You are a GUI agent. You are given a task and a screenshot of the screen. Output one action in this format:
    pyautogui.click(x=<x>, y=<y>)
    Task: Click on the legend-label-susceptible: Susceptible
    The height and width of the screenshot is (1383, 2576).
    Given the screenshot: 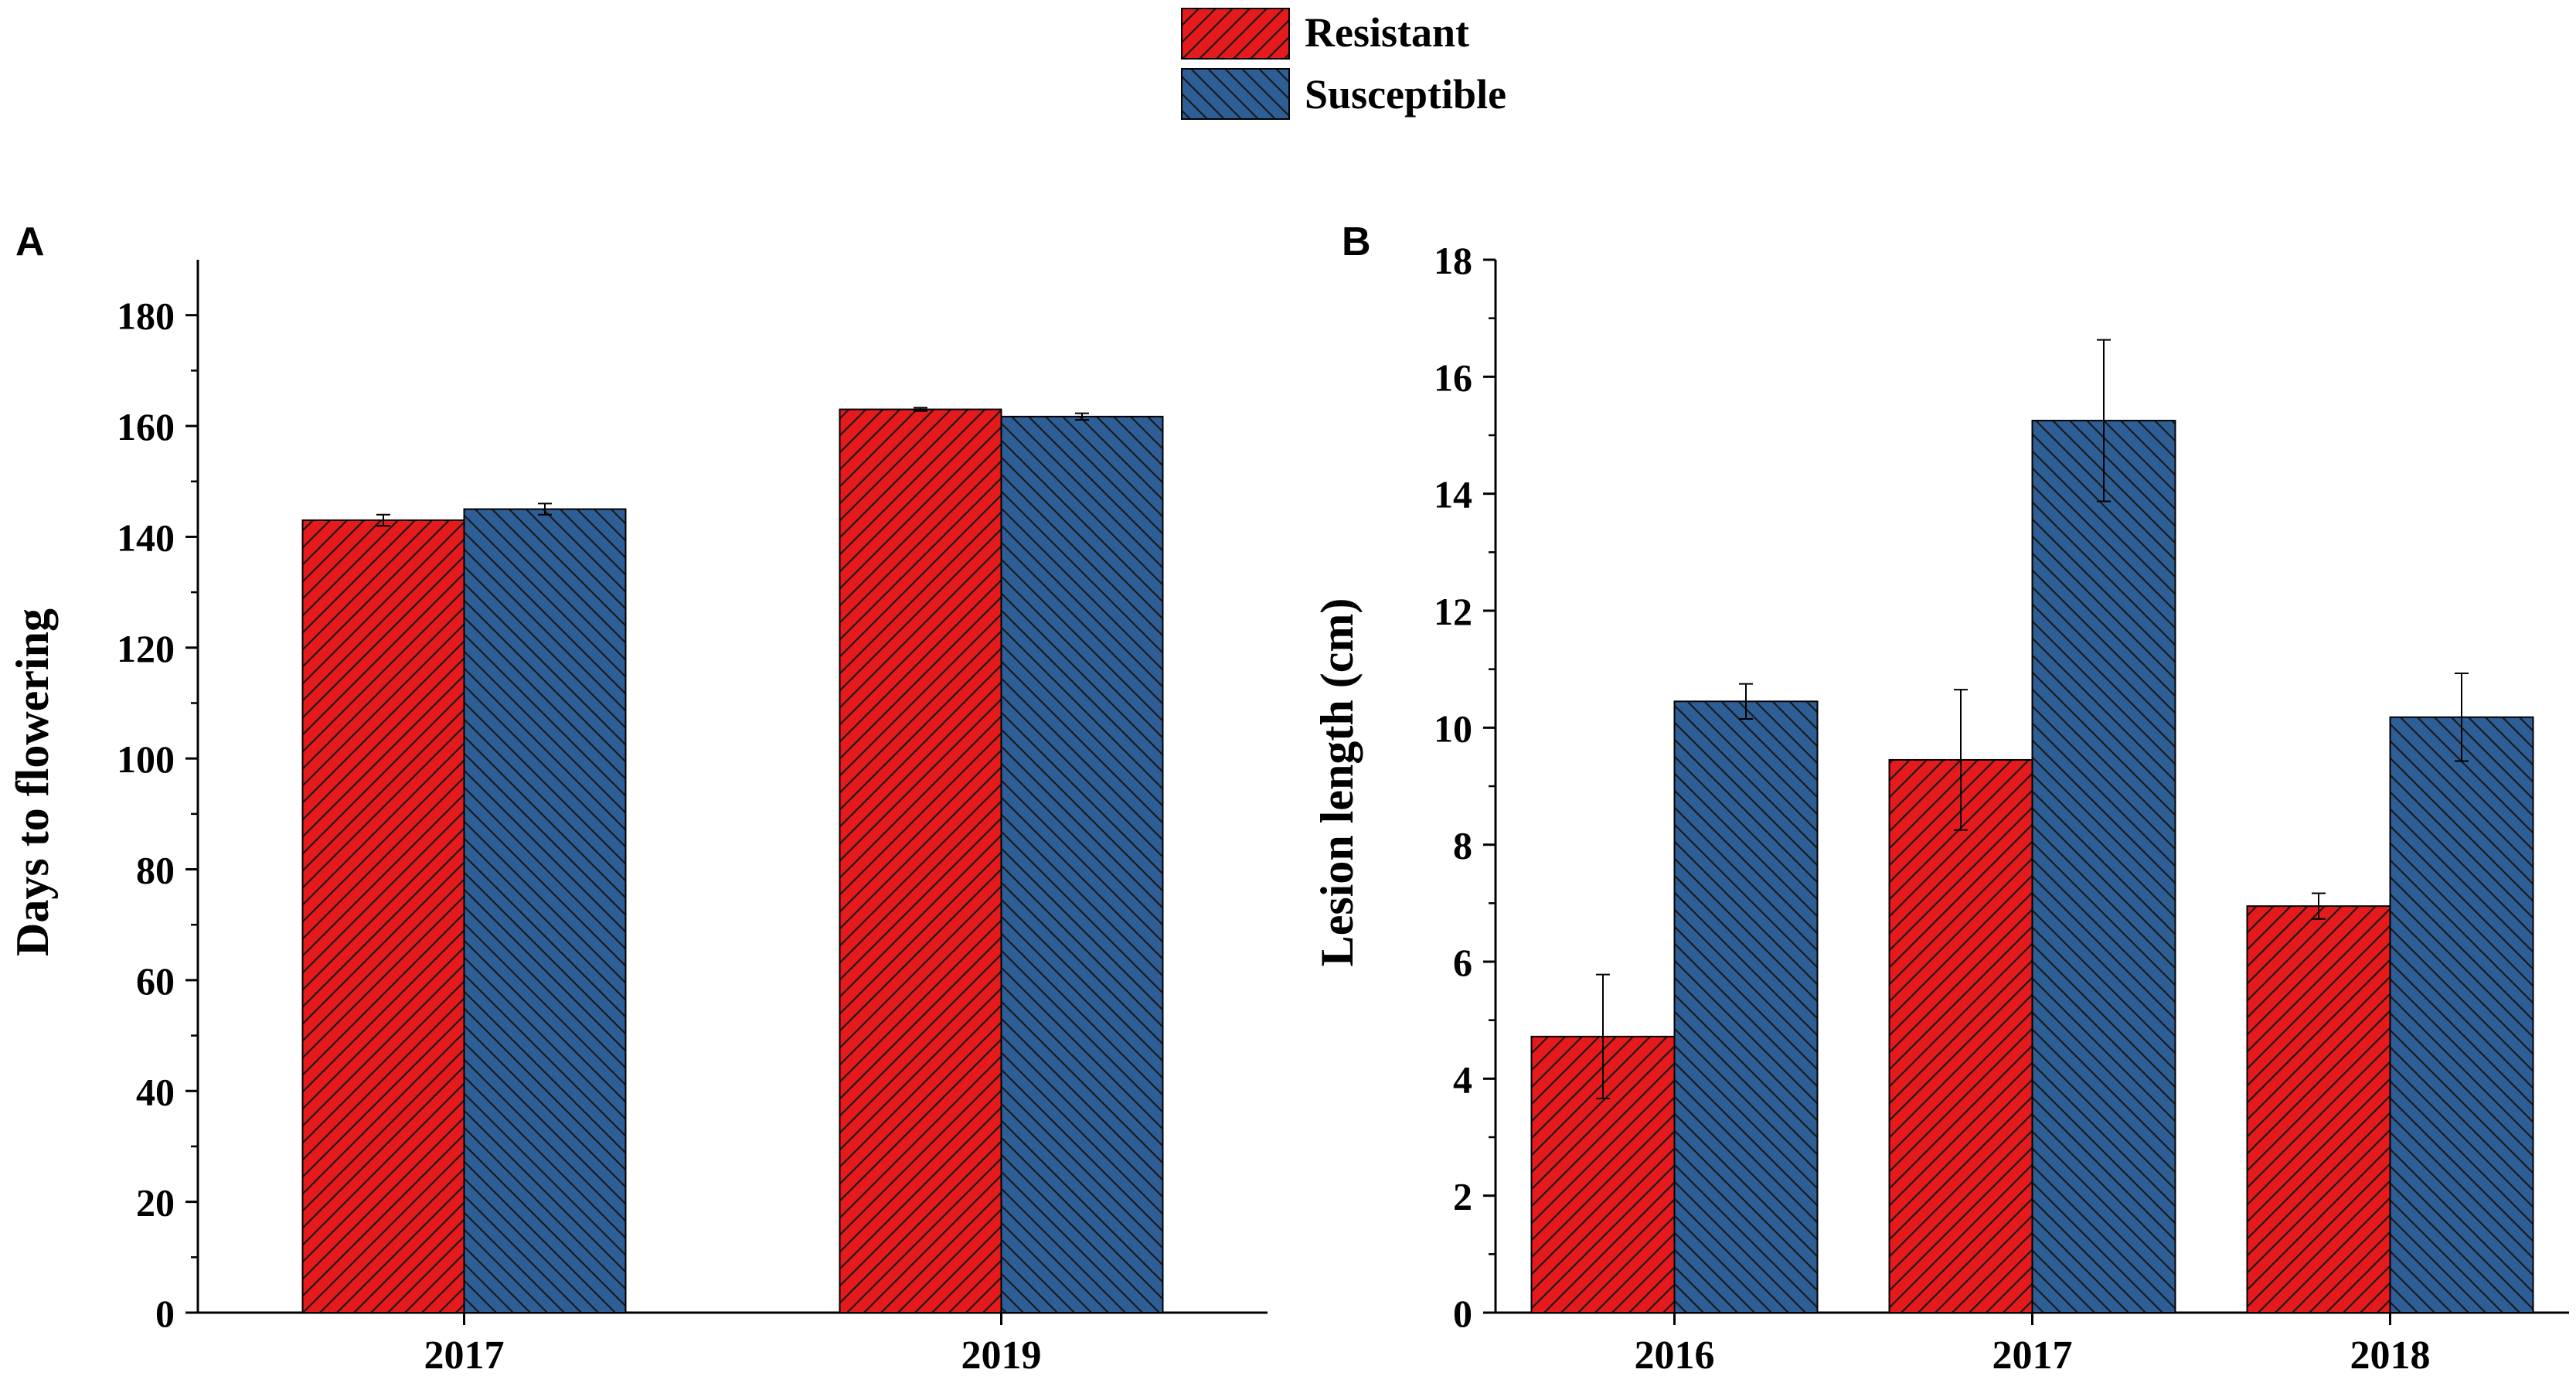 What is the action you would take?
    pyautogui.click(x=1405, y=95)
    